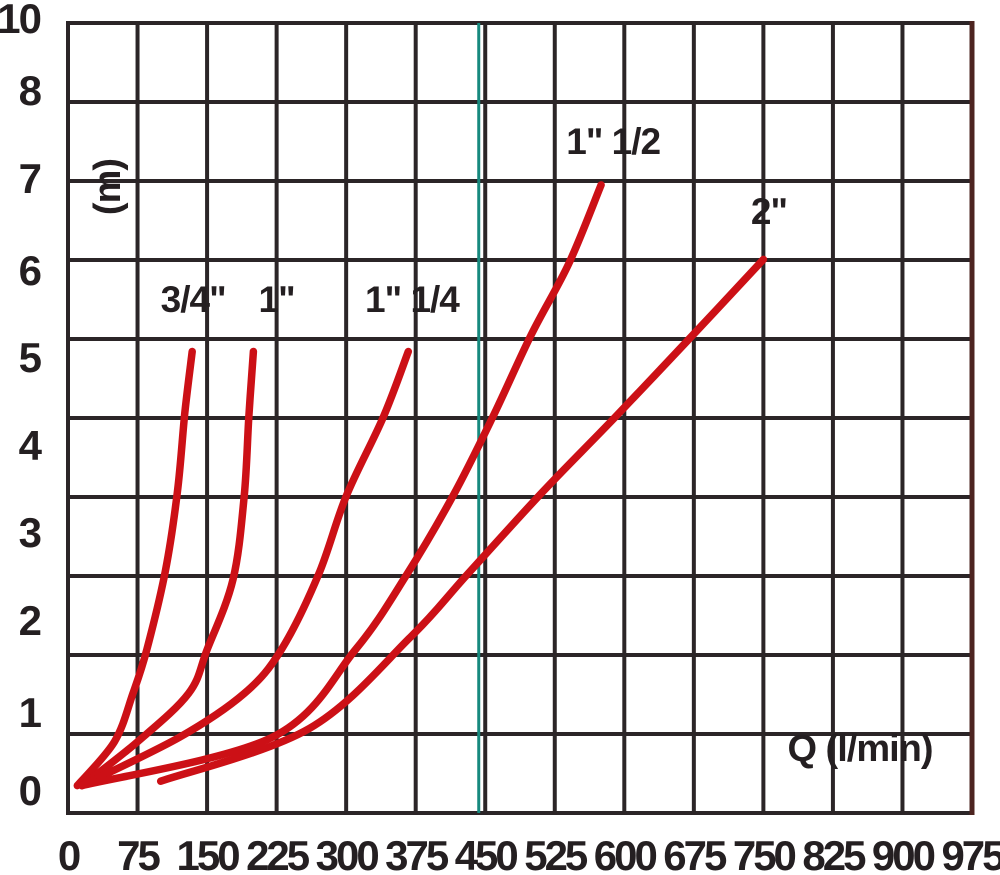 The width and height of the screenshot is (1000, 875). I want to click on x-tick-label: 450, so click(486, 853).